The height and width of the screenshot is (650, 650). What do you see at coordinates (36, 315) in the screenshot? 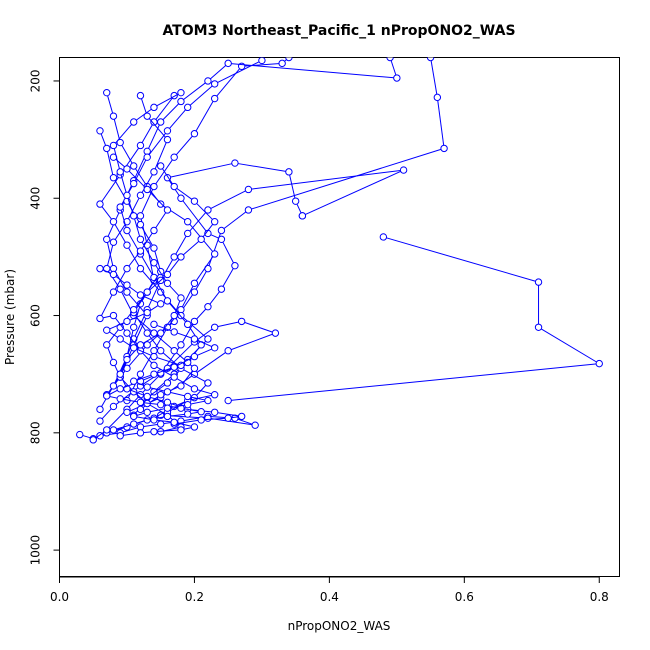
I see `y-tick-label: 600` at bounding box center [36, 315].